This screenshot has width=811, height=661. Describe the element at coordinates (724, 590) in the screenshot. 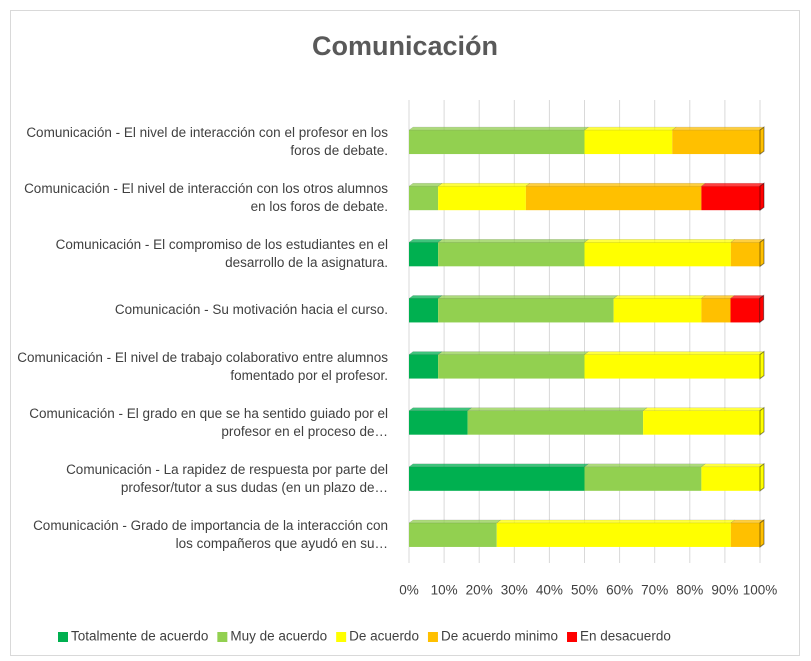

I see `x-tick-label: 90%` at that location.